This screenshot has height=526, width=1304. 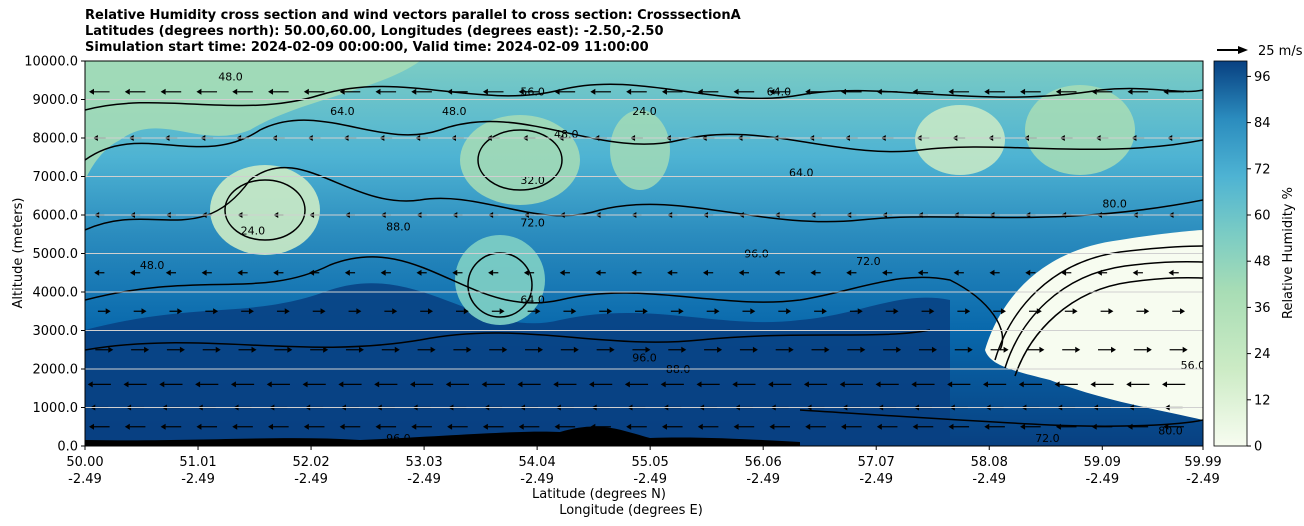 What do you see at coordinates (989, 462) in the screenshot?
I see `x-tick-label-lat: 58.08` at bounding box center [989, 462].